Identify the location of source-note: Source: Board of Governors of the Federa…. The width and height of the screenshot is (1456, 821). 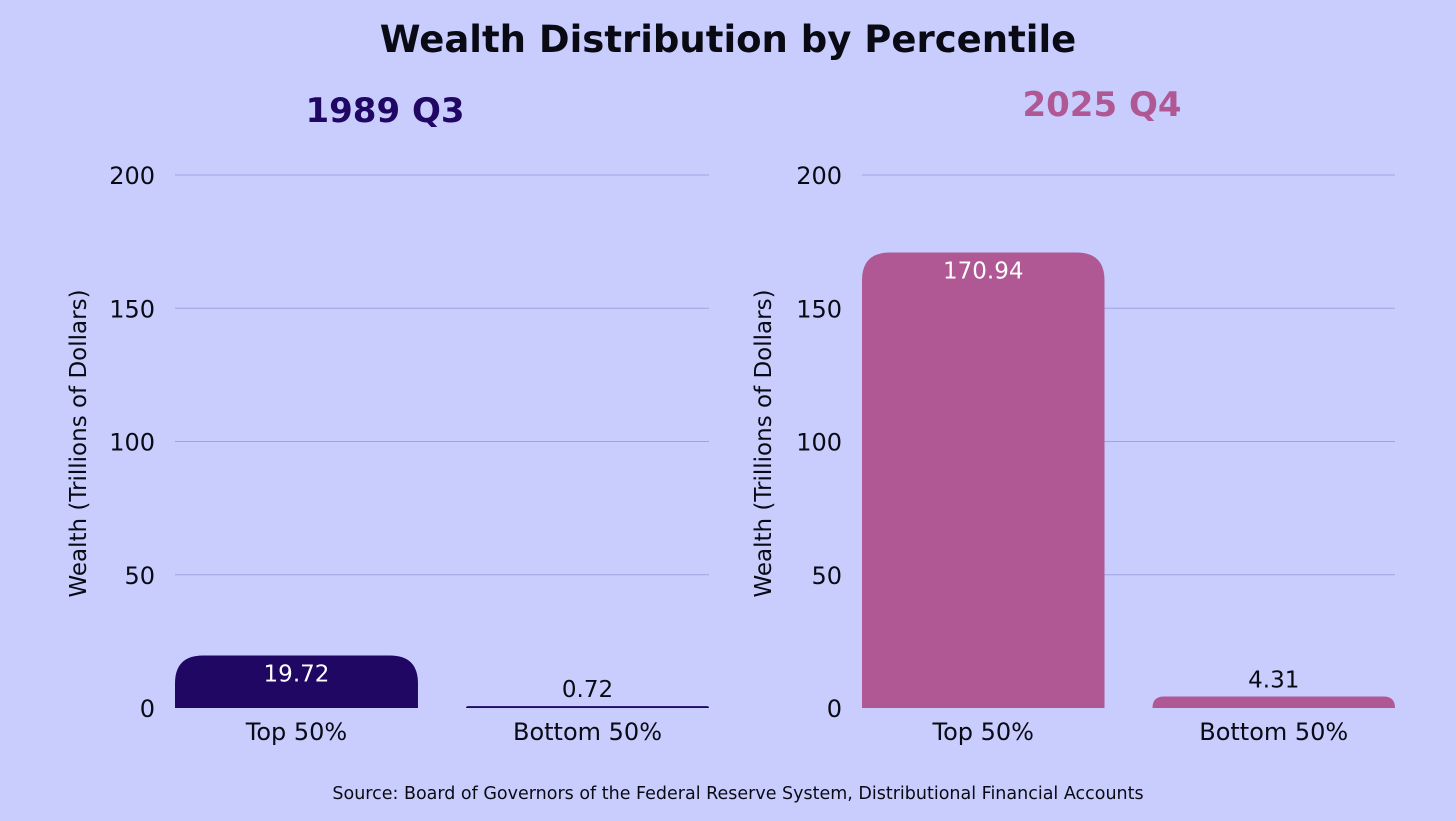
(737, 794).